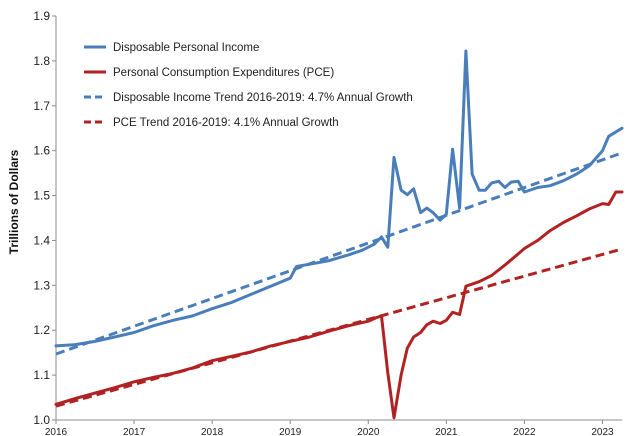 Image resolution: width=640 pixels, height=436 pixels. Describe the element at coordinates (223, 73) in the screenshot. I see `legend-label-2: Personal Consumption Expenditures (PCE)` at that location.